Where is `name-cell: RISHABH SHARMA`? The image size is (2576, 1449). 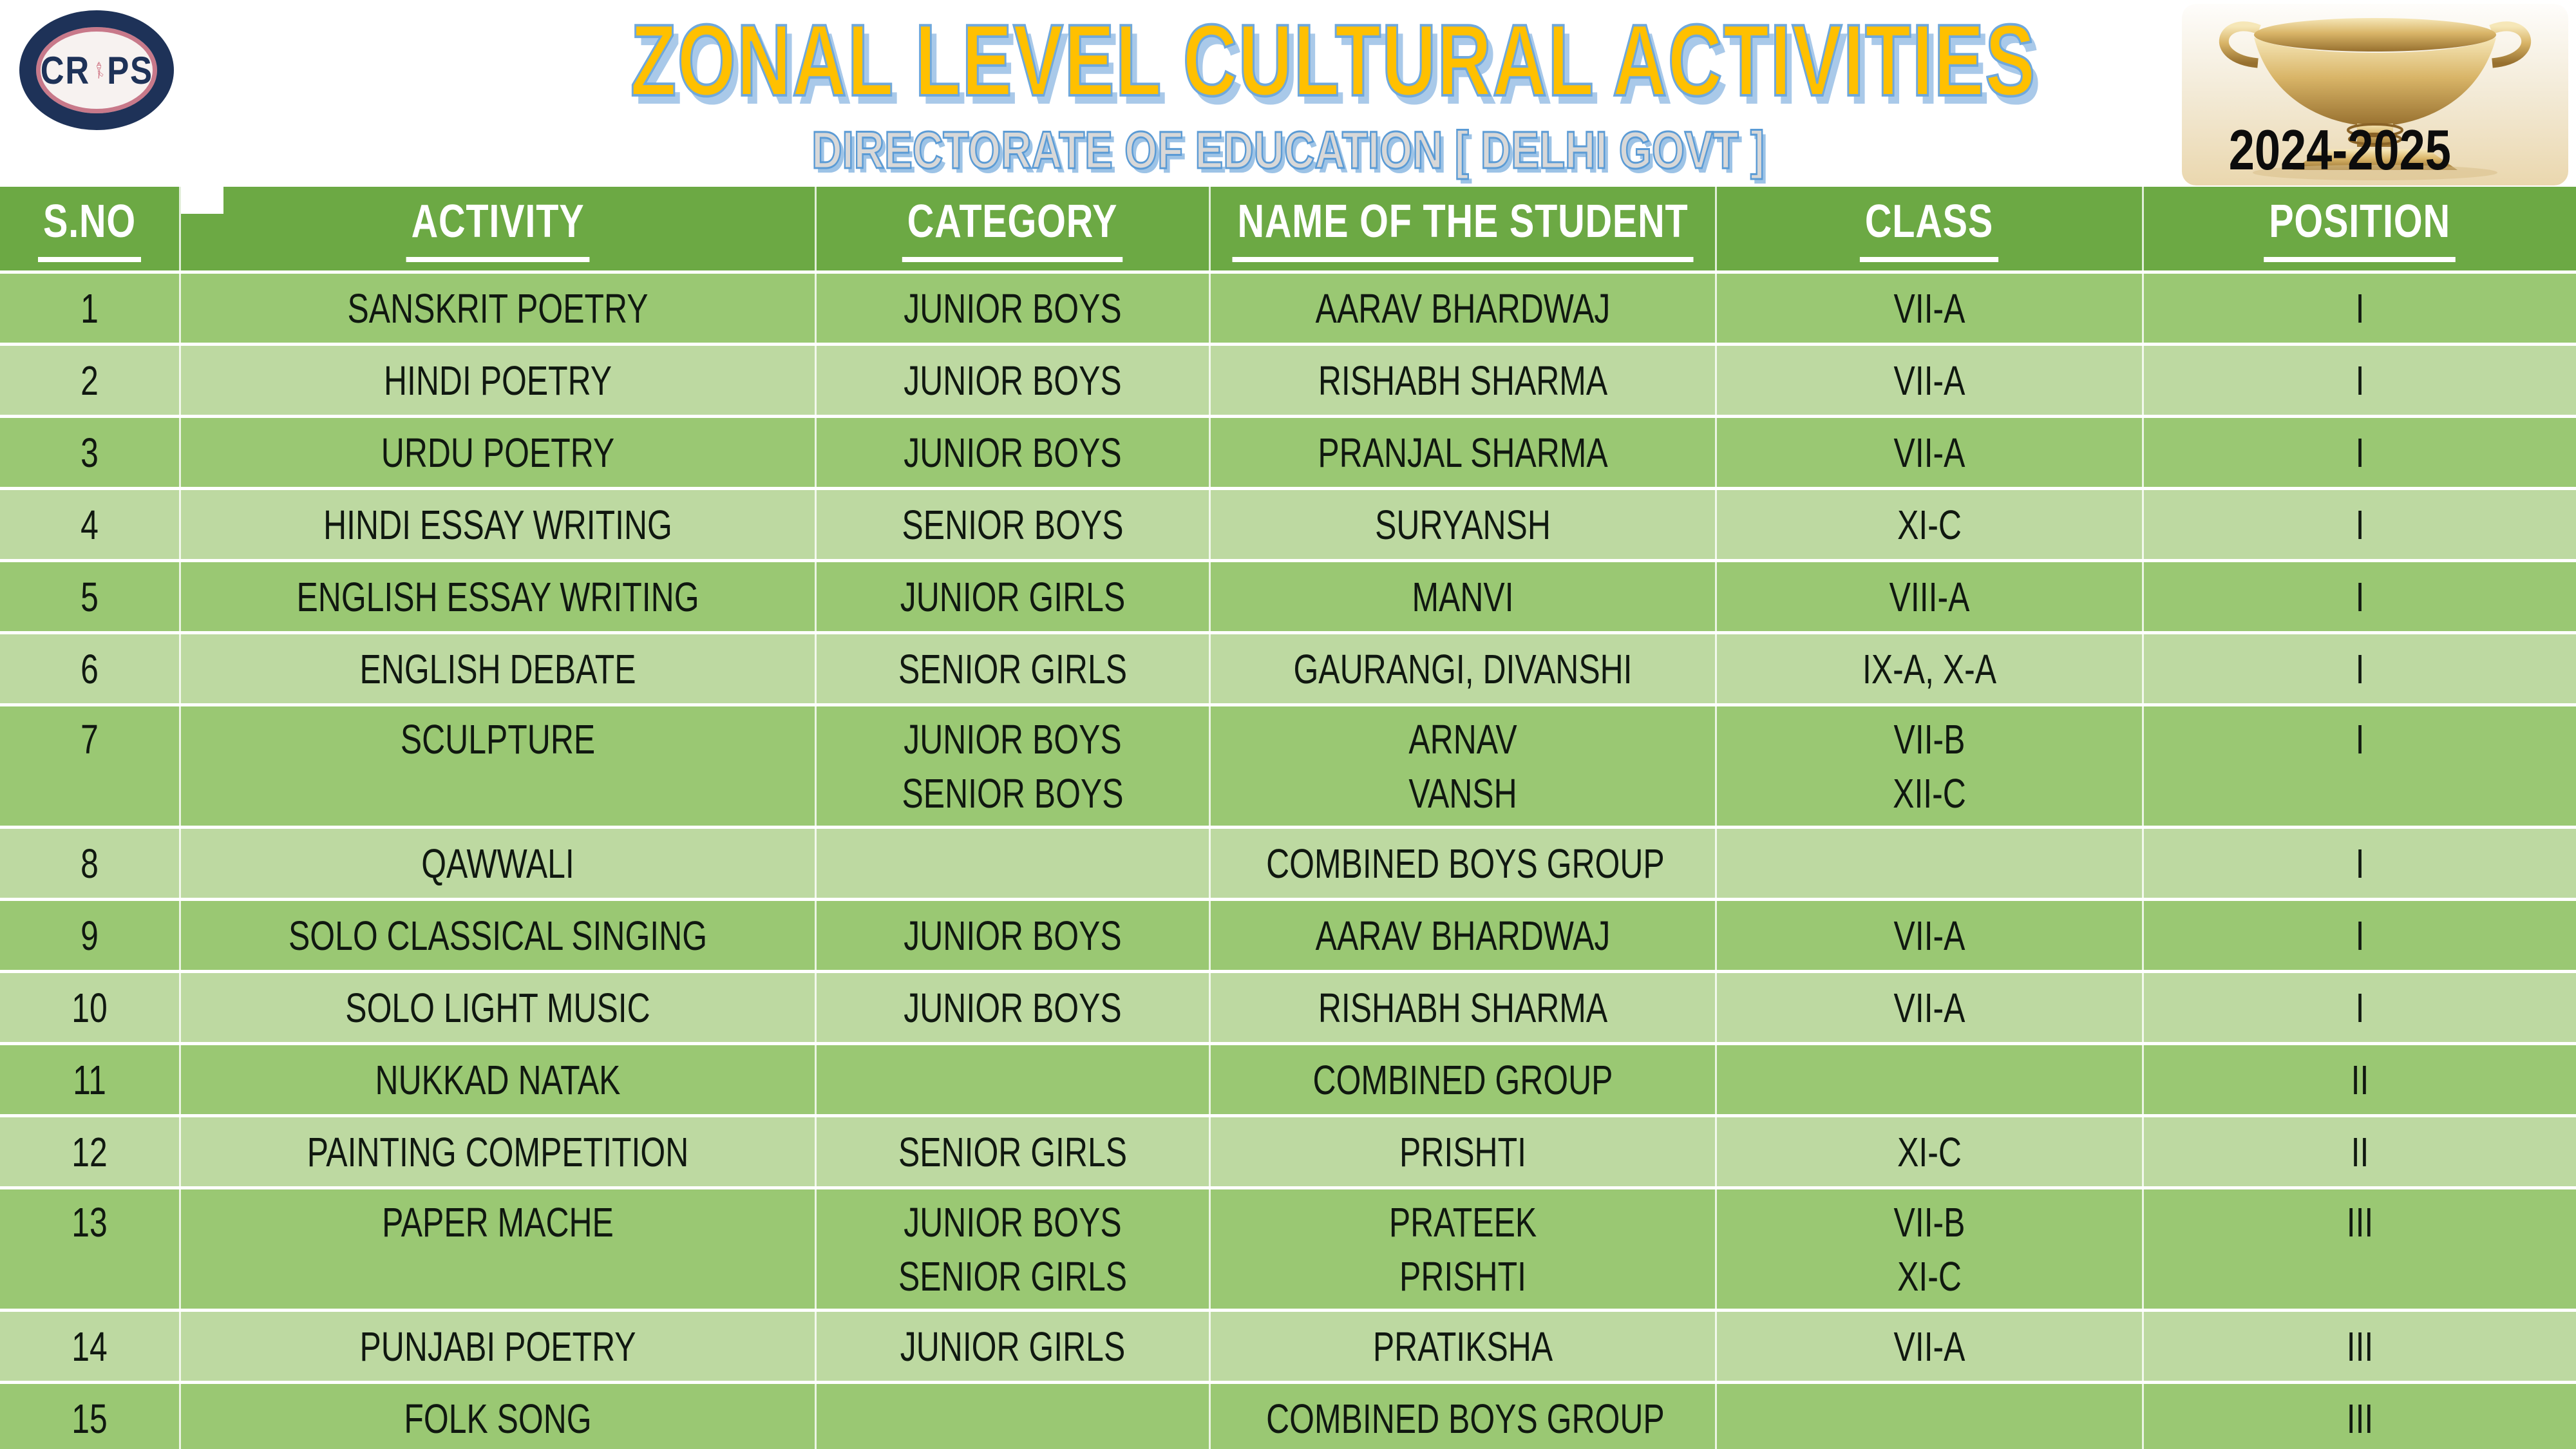
name-cell: RISHABH SHARMA is located at coordinates (1464, 381).